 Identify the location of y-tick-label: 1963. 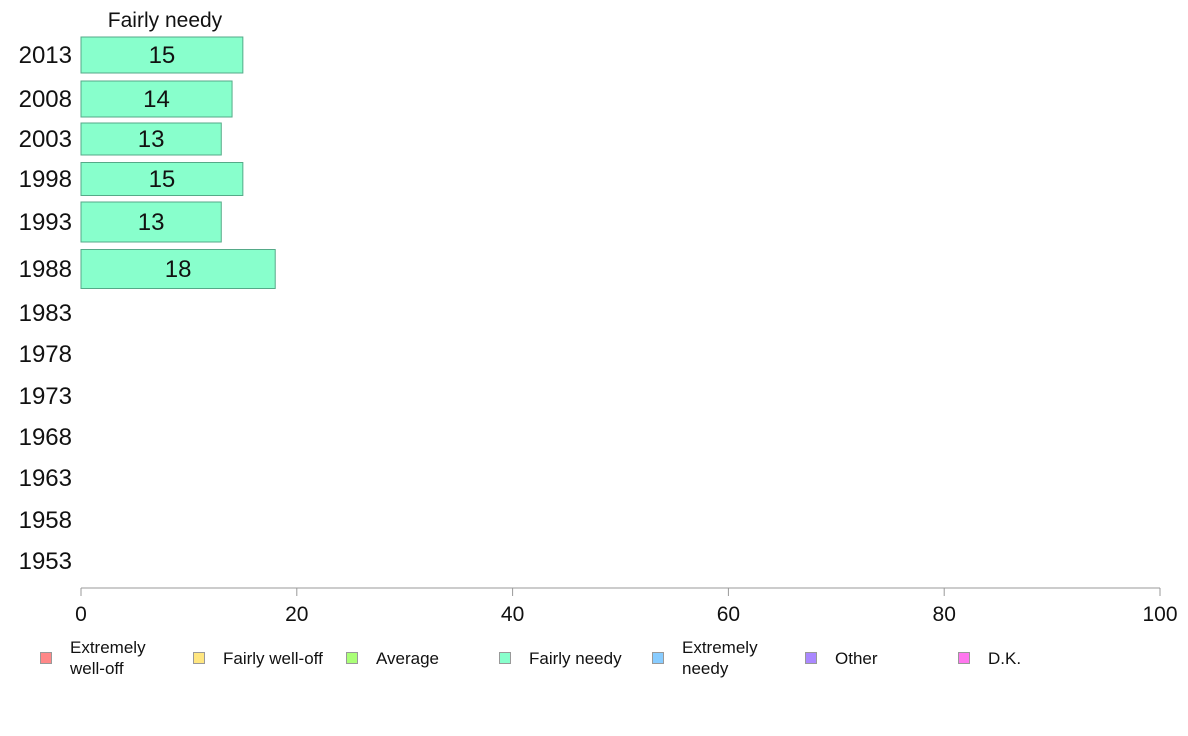
(45, 478).